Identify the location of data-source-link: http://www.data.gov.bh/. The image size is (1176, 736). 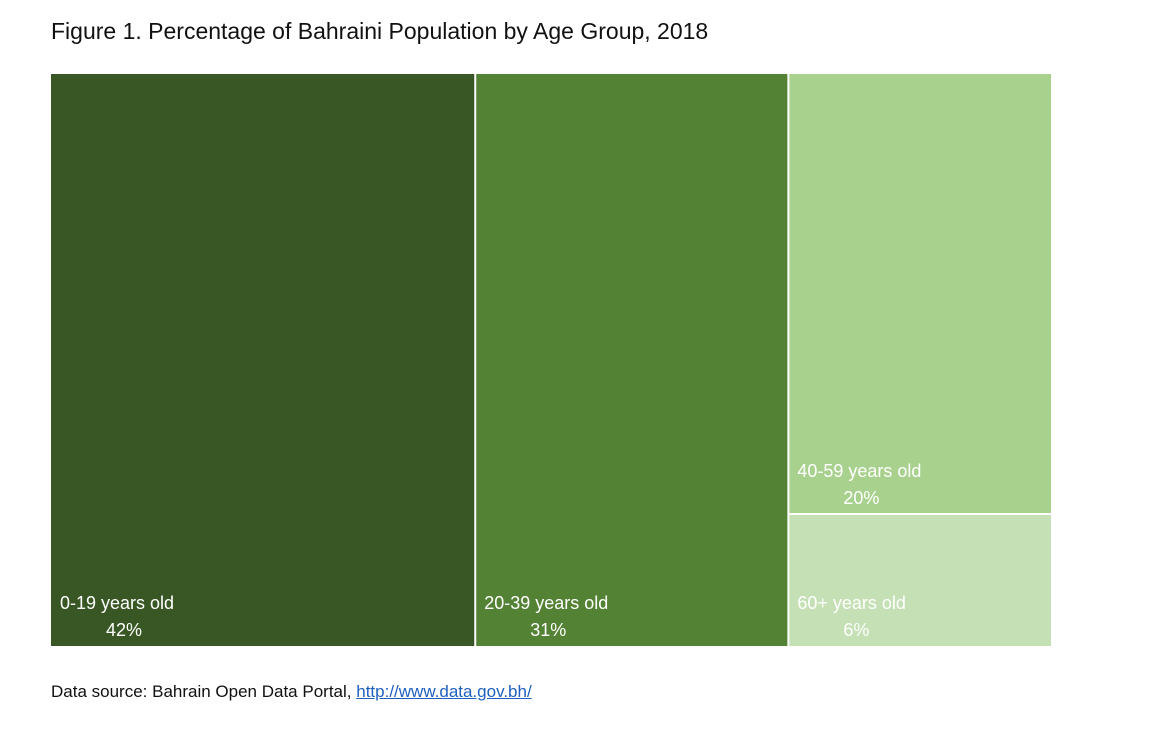
(444, 691).